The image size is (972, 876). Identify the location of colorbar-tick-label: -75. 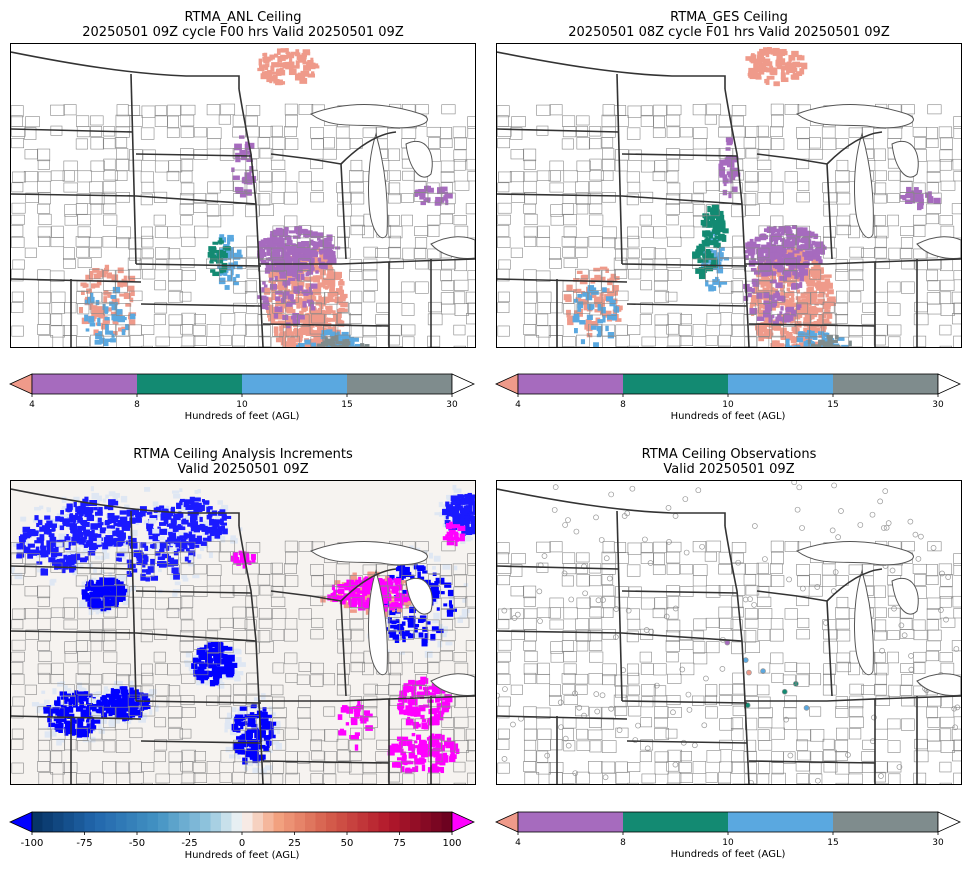
(84, 843).